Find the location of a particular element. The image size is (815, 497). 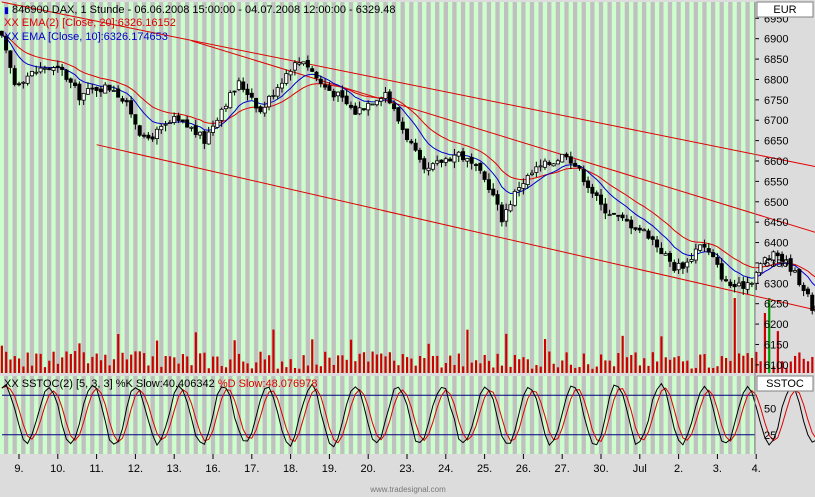

stoch-d-line is located at coordinates (408, 414).